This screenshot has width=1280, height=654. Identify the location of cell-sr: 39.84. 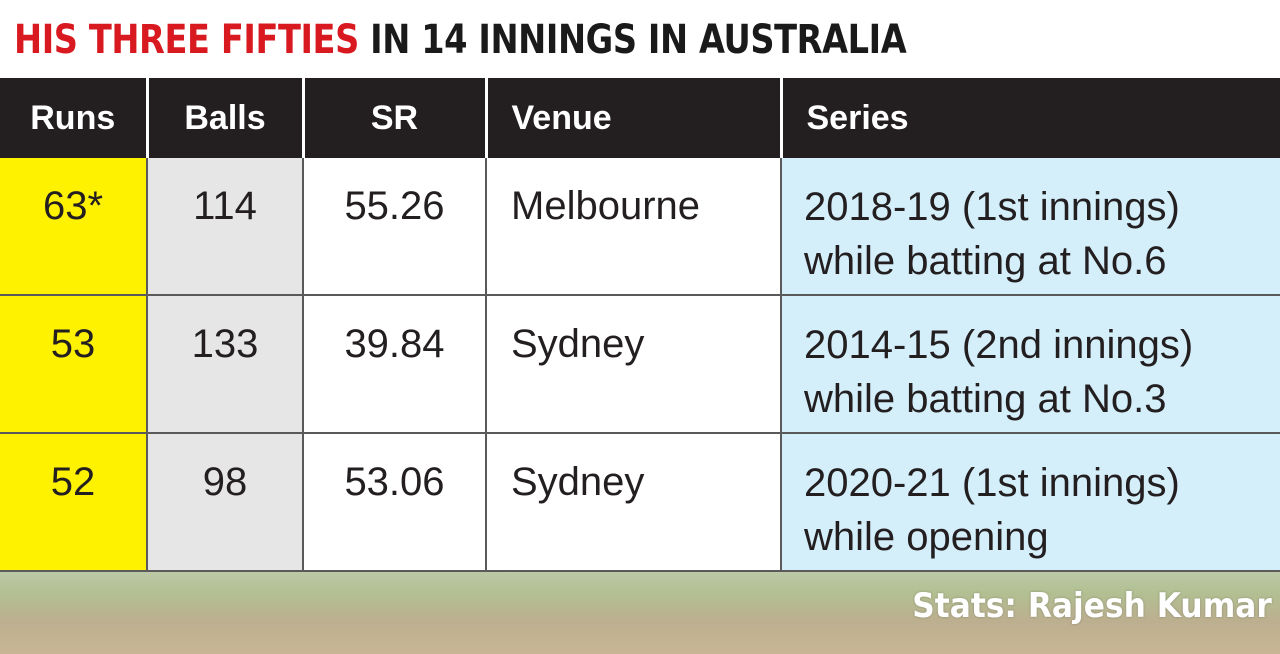
(395, 364).